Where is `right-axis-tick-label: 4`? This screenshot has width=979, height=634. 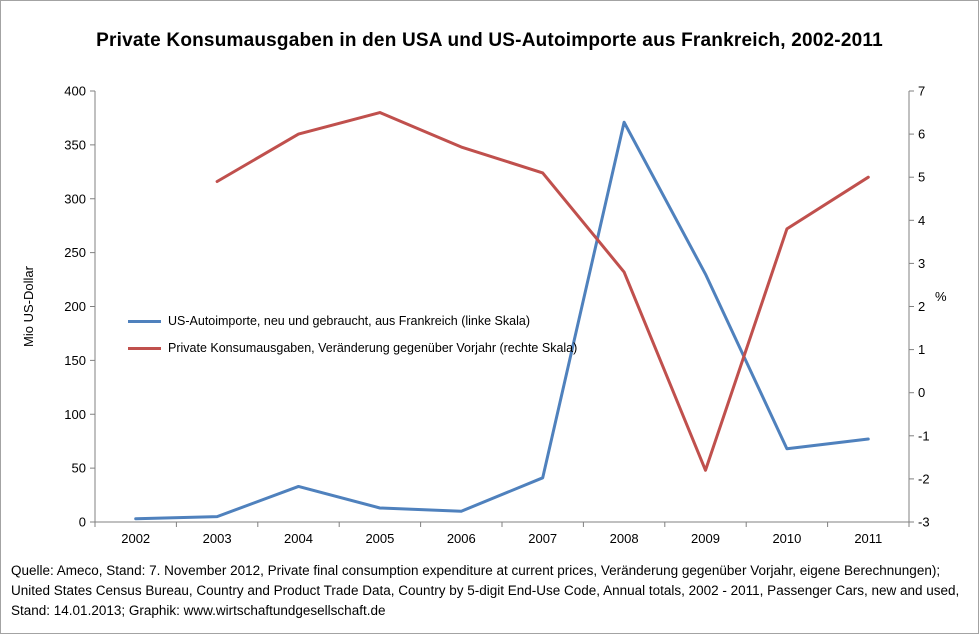
right-axis-tick-label: 4 is located at coordinates (921, 220).